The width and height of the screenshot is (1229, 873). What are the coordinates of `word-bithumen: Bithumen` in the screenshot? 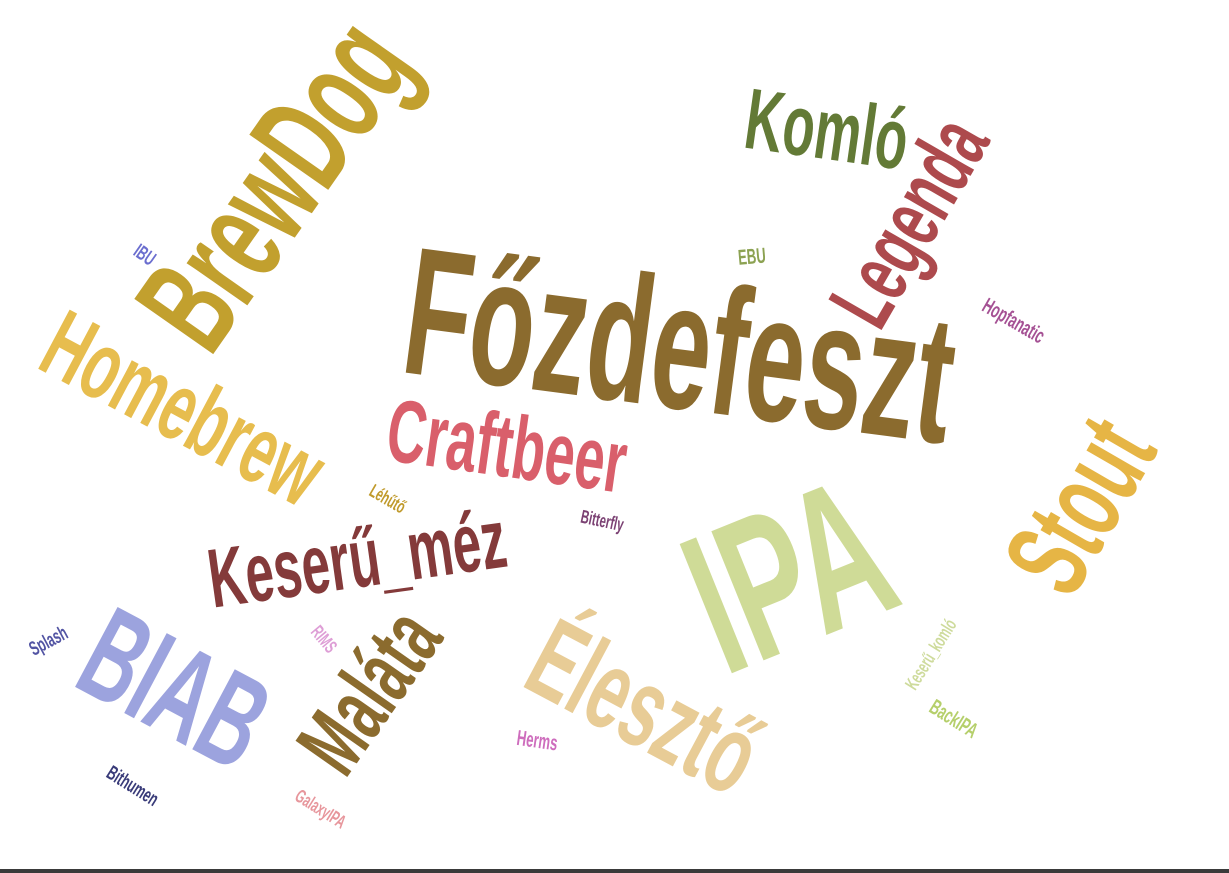 It's located at (133, 786).